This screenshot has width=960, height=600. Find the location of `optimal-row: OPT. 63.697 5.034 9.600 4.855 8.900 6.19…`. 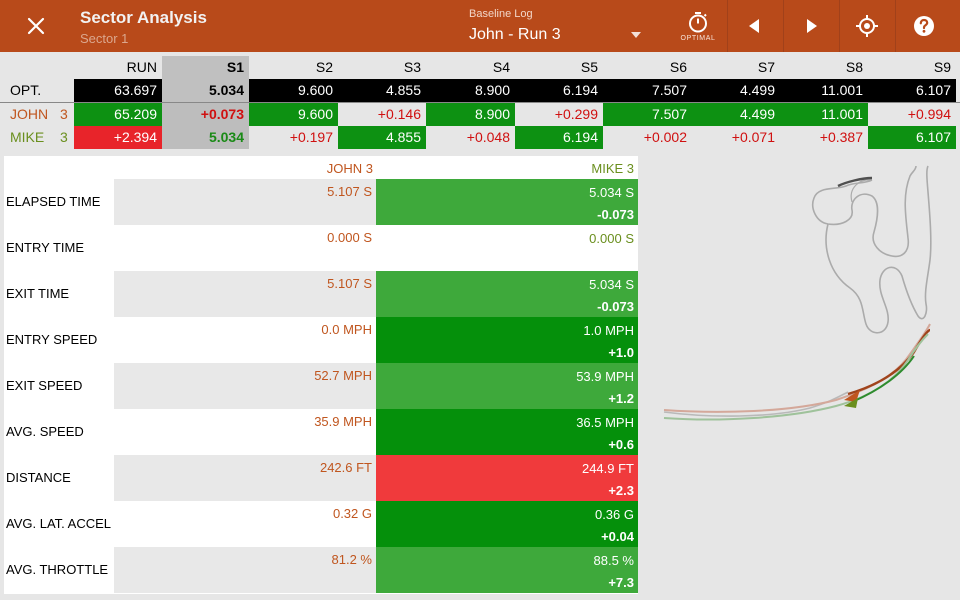

optimal-row: OPT. 63.697 5.034 9.600 4.855 8.900 6.19… is located at coordinates (480, 90).